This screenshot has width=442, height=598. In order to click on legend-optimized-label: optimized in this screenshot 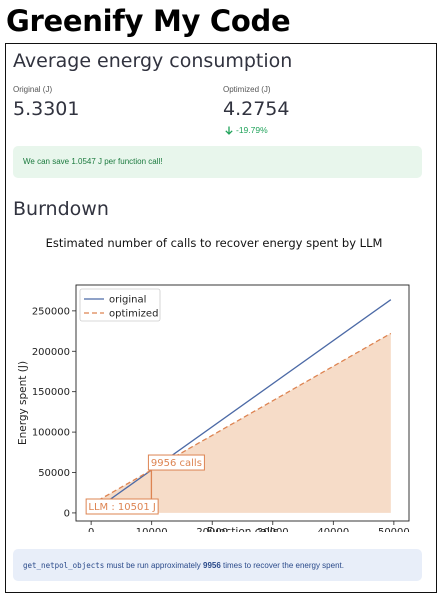, I will do `click(133, 314)`.